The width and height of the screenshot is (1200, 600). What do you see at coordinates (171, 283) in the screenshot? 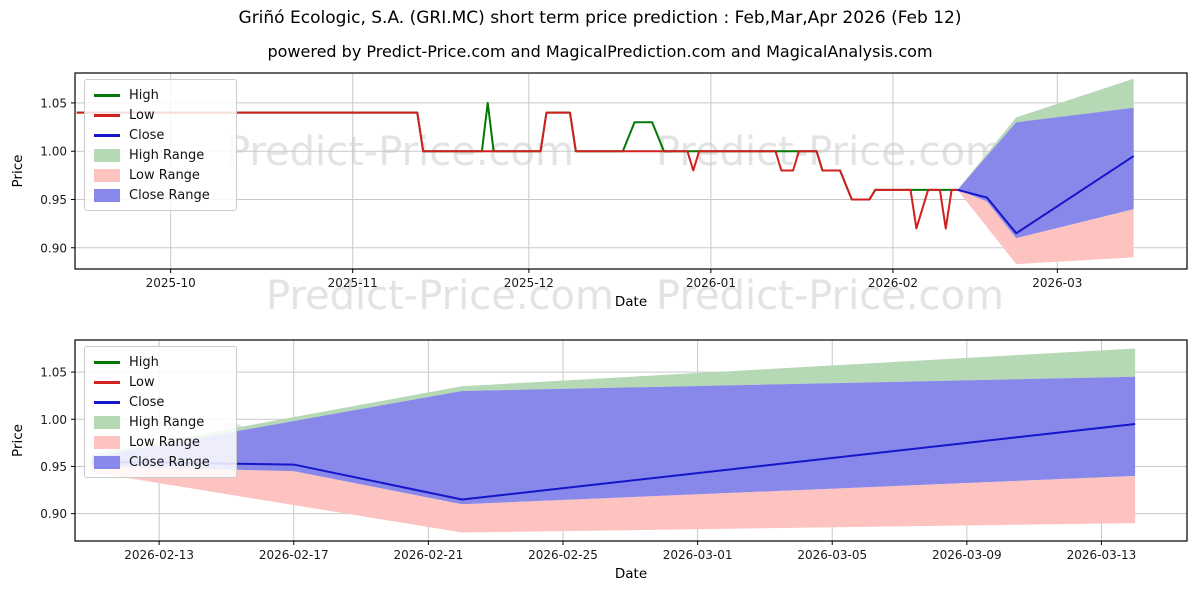
I see `x-tick-label: 2025-10` at bounding box center [171, 283].